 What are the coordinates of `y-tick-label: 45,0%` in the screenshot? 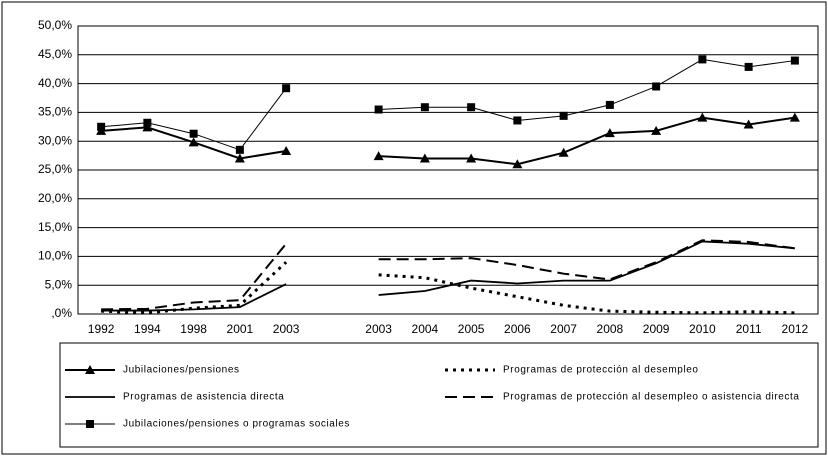 It's located at (55, 54).